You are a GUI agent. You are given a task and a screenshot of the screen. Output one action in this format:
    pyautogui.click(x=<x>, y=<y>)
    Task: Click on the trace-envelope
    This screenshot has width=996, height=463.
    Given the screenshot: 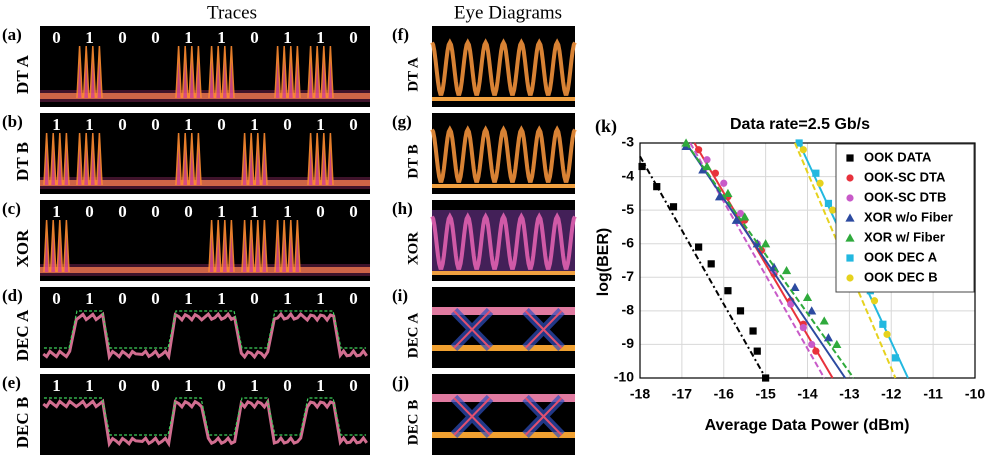 What is the action you would take?
    pyautogui.click(x=205, y=329)
    